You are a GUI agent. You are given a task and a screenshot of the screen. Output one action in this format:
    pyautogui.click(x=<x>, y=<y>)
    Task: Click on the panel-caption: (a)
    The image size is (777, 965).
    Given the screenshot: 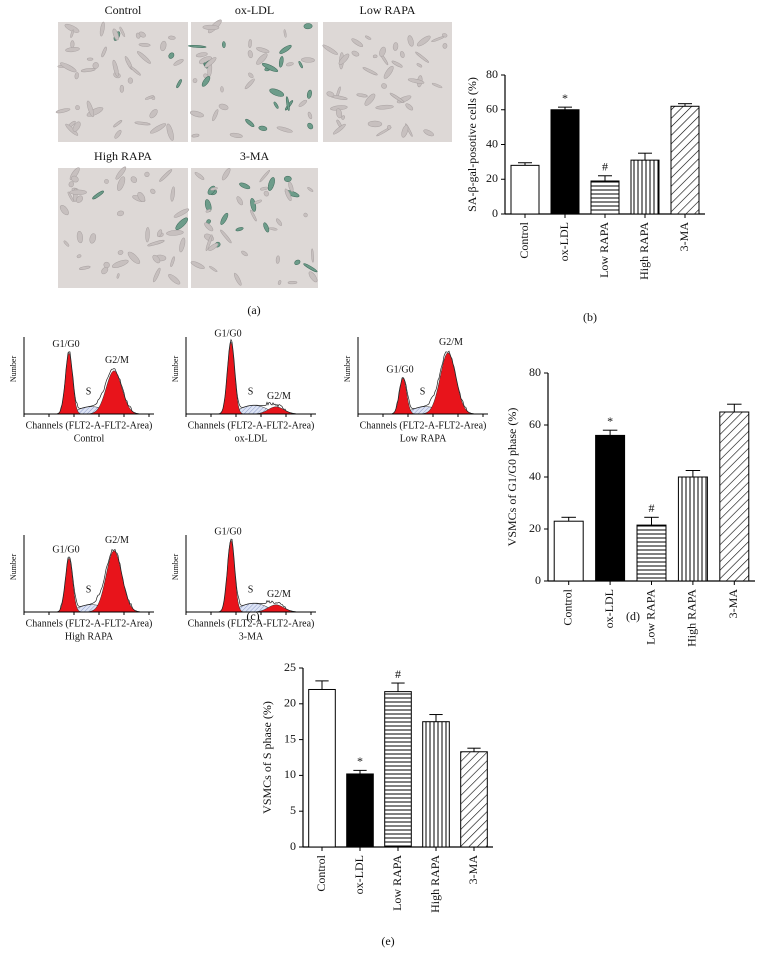 What is the action you would take?
    pyautogui.click(x=253, y=310)
    